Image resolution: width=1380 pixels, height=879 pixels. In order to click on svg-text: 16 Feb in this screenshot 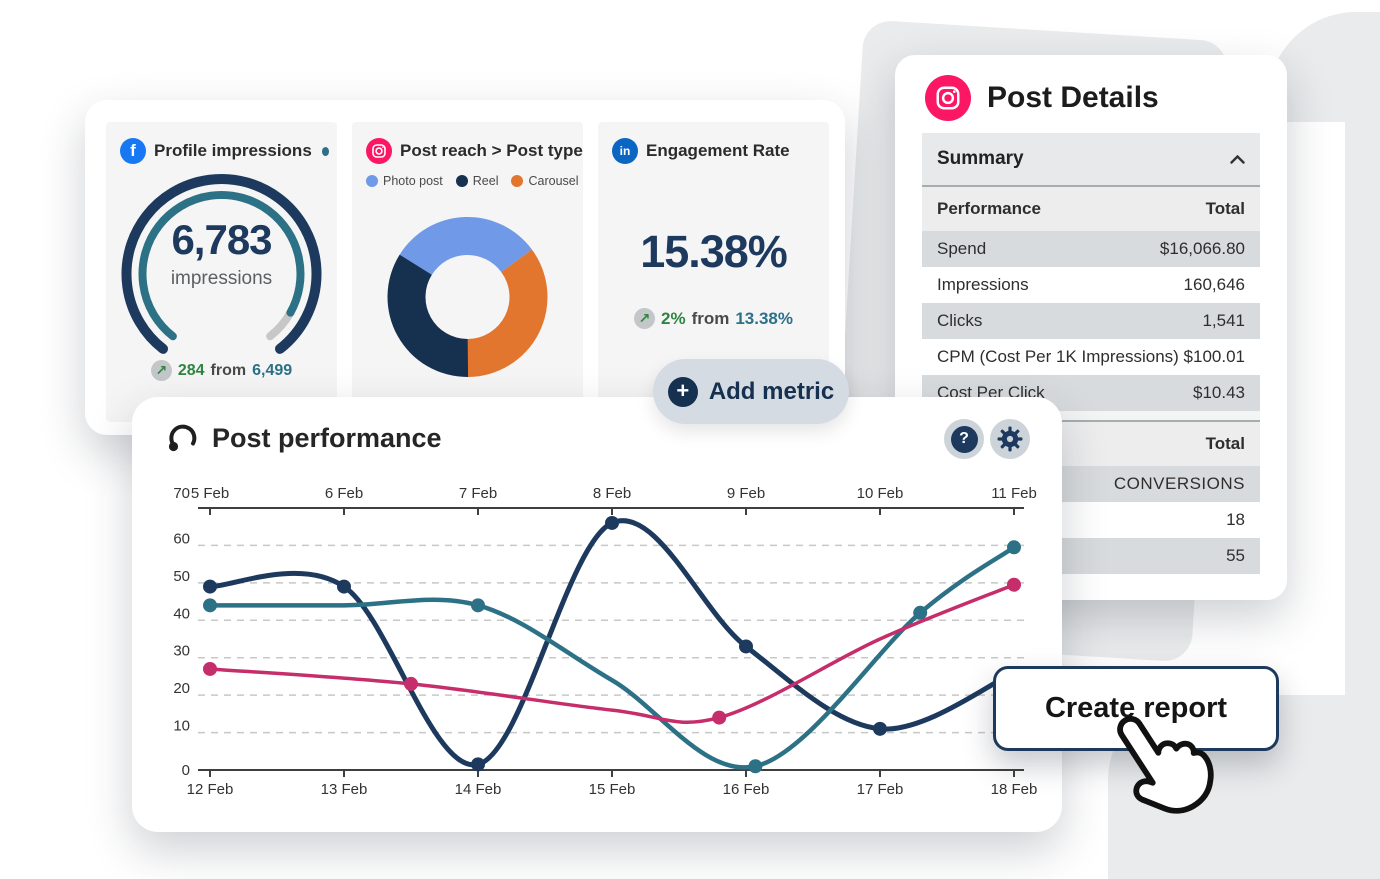, I will do `click(746, 789)`.